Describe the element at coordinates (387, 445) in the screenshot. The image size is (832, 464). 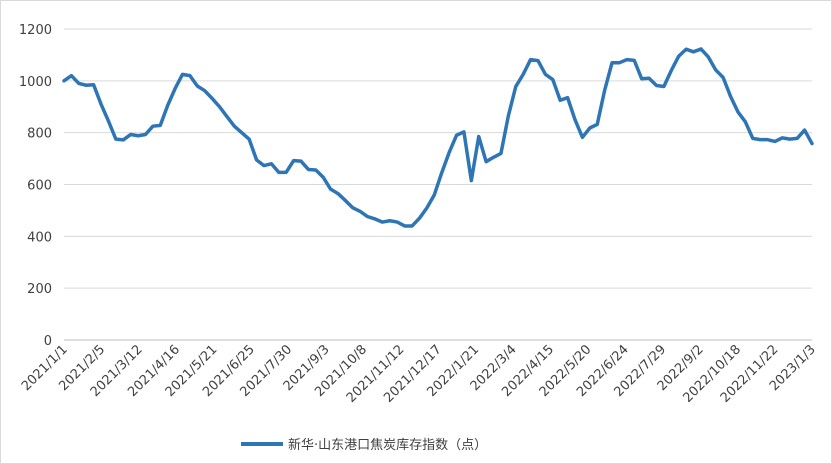
I see `legend-label: 新华·山东港口焦炭库存指数（点）` at that location.